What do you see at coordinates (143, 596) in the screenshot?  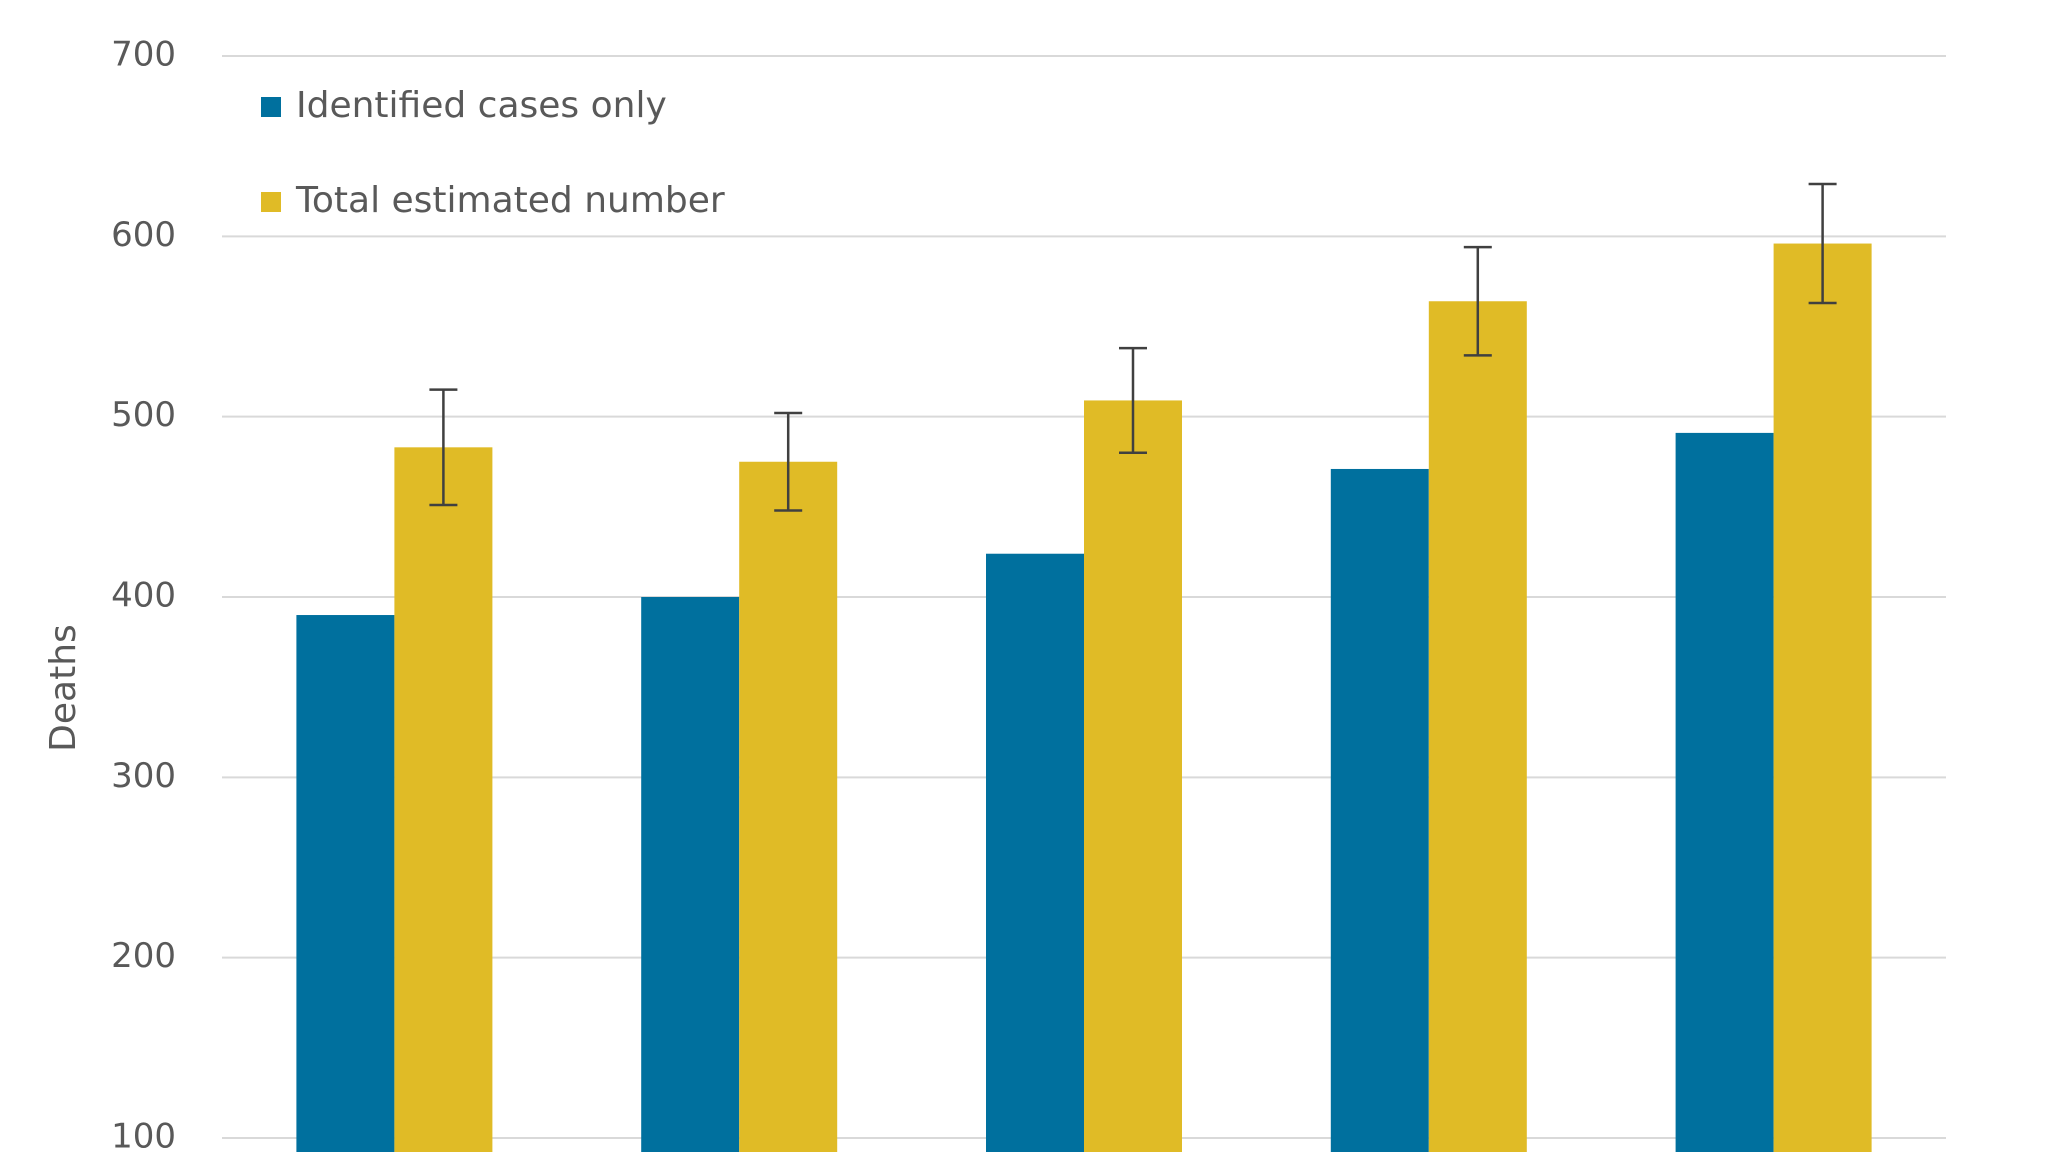 I see `y-tick-label: 400` at bounding box center [143, 596].